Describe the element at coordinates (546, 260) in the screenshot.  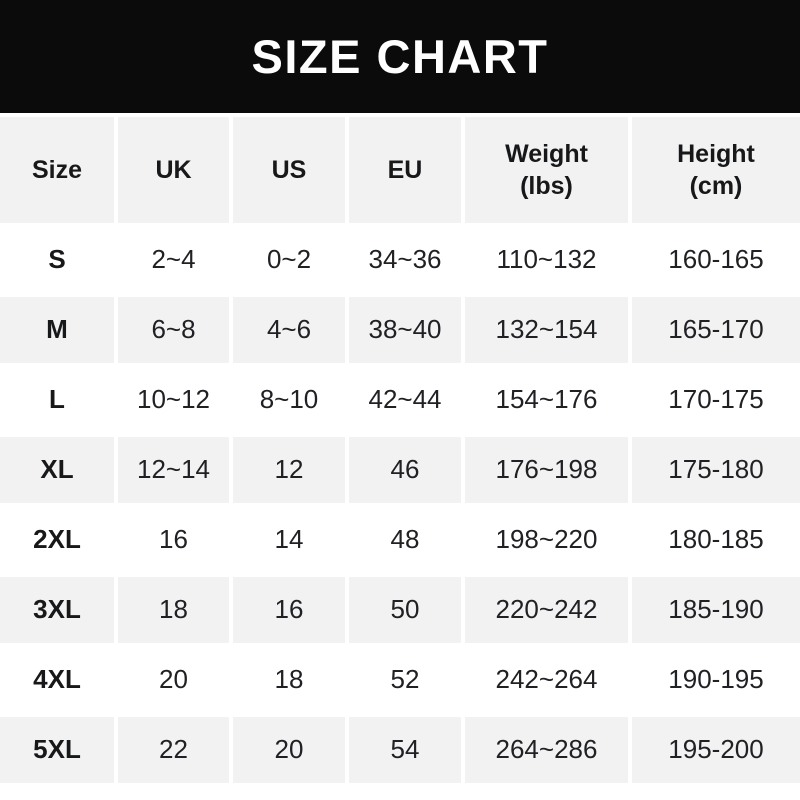
I see `weight-cell: 110~132` at that location.